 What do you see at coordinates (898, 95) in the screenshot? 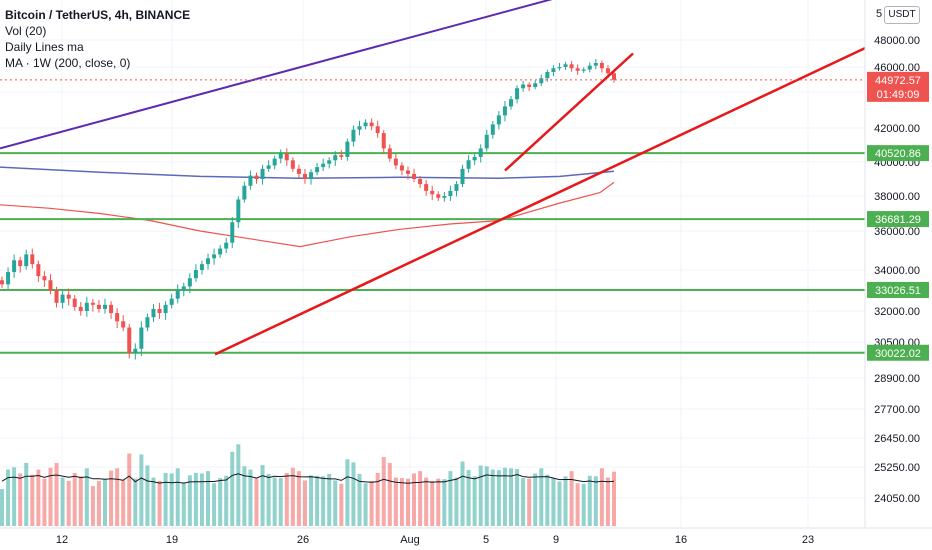
I see `bar-countdown-label: 01:49:09` at bounding box center [898, 95].